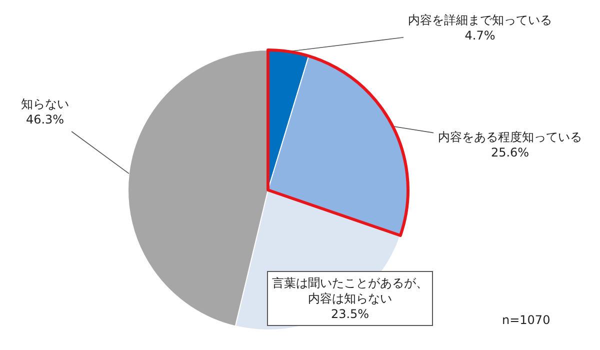 The height and width of the screenshot is (350, 600). I want to click on data-label: 4.7%, so click(480, 35).